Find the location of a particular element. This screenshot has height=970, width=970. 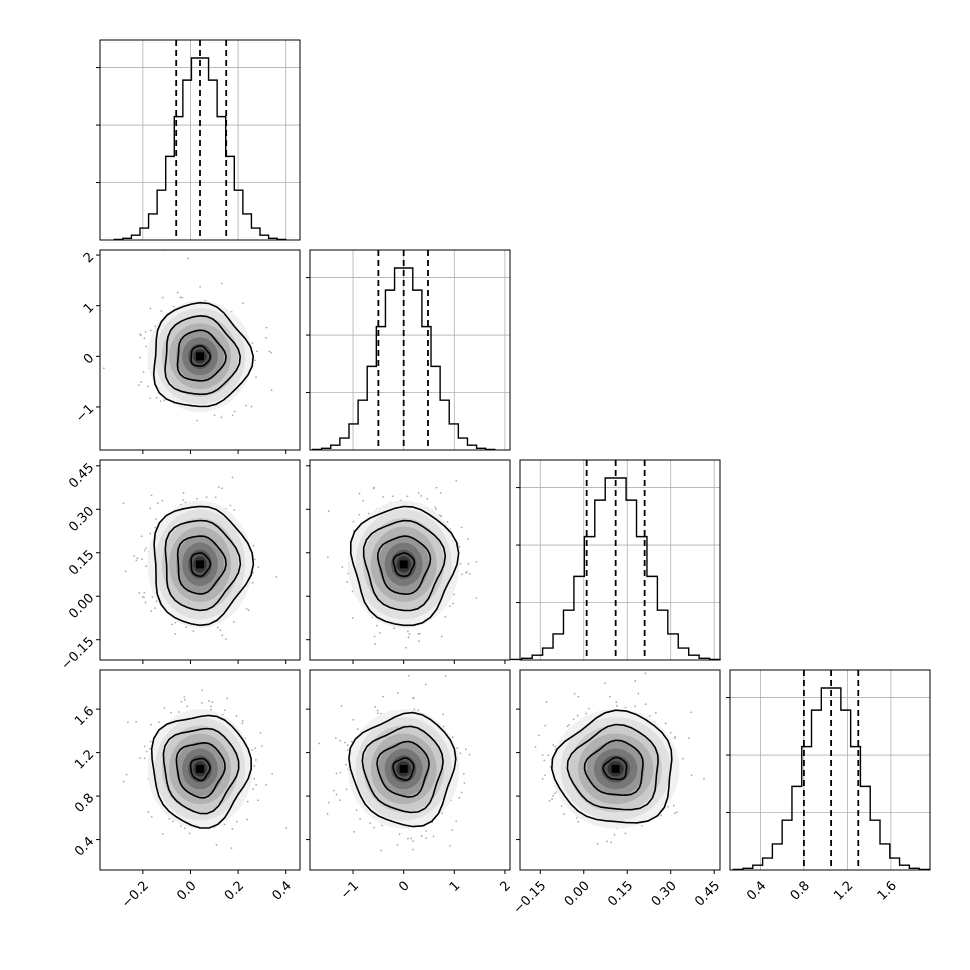

x-tick-label: −1 is located at coordinates (350, 890).